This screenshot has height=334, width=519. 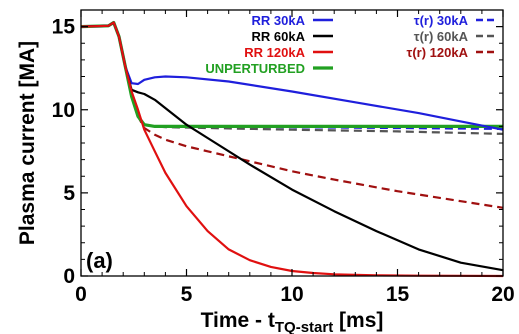 I want to click on x-tick-label-3: 15, so click(x=398, y=294).